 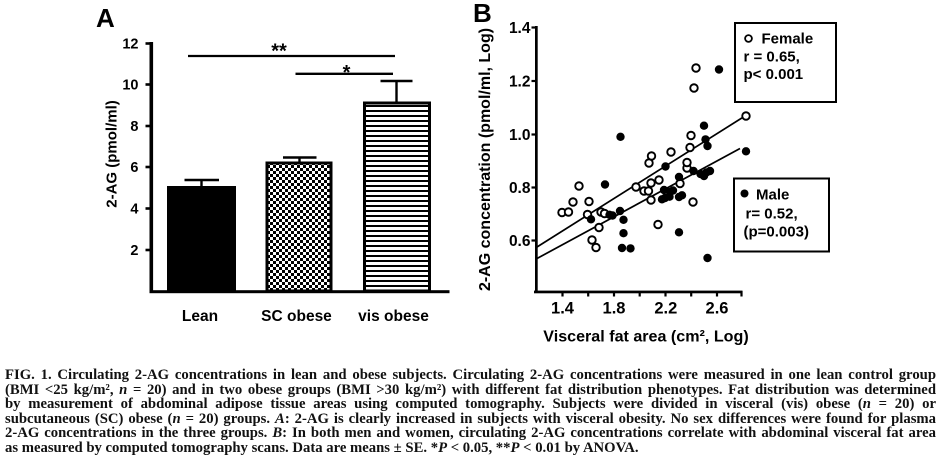 What do you see at coordinates (112, 154) in the screenshot?
I see `svg-text: 2-AG (pmol/ml)` at bounding box center [112, 154].